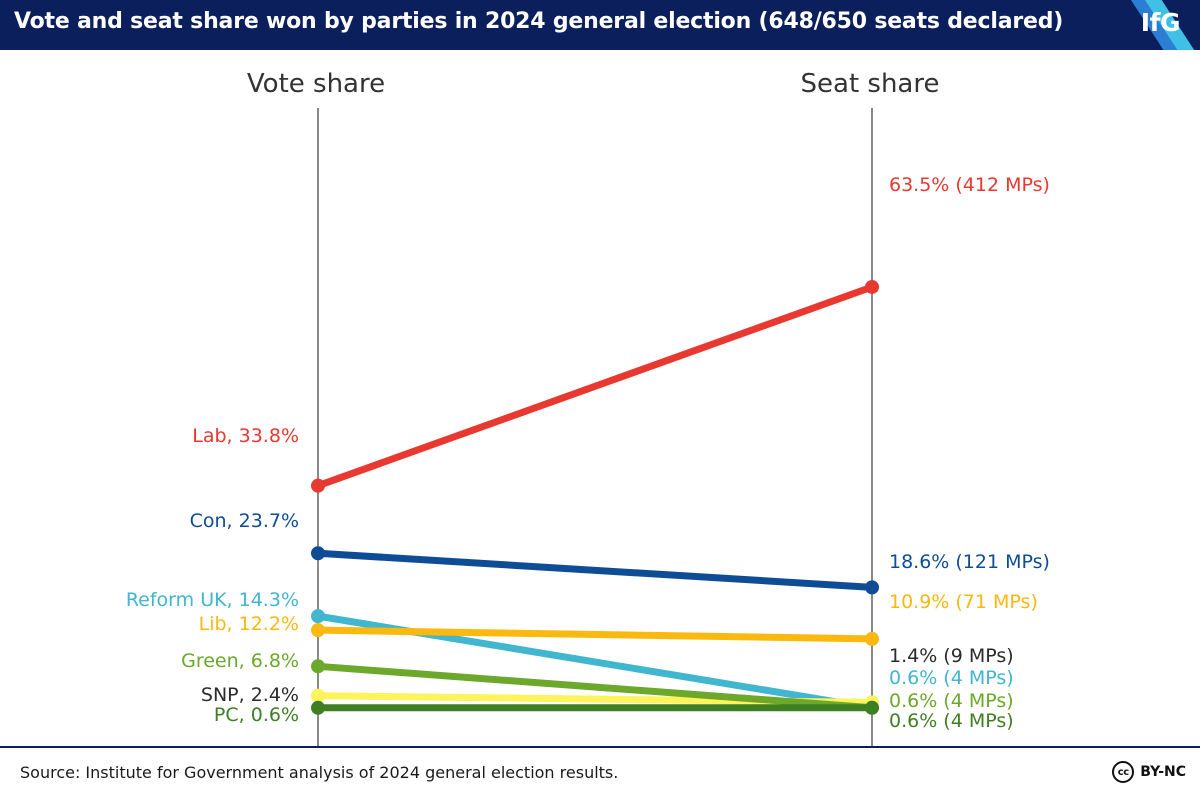 This screenshot has width=1200, height=794. What do you see at coordinates (244, 521) in the screenshot?
I see `con-vote-label: Con, 23.7%` at bounding box center [244, 521].